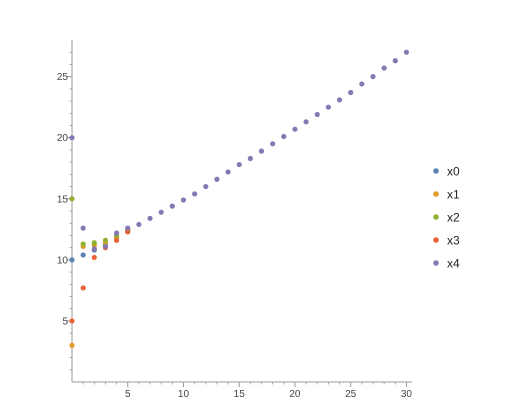  Describe the element at coordinates (436, 171) in the screenshot. I see `legend-marker-x0` at that location.